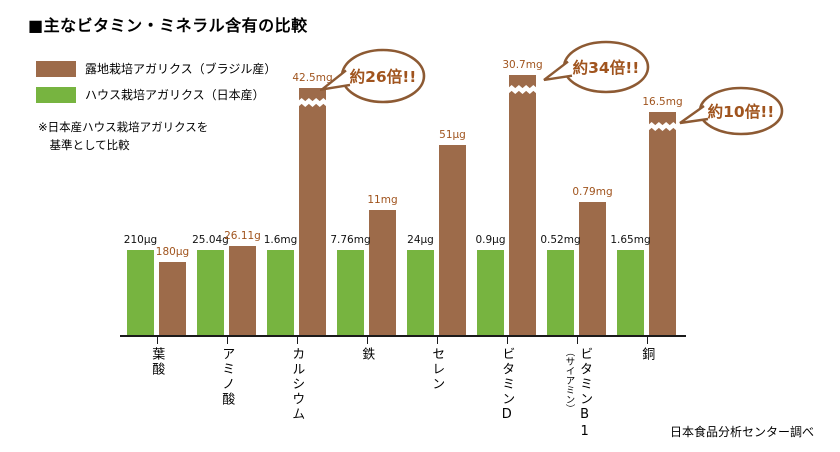 This screenshot has height=452, width=840. I want to click on category-label: カルシウム, so click(297, 384).